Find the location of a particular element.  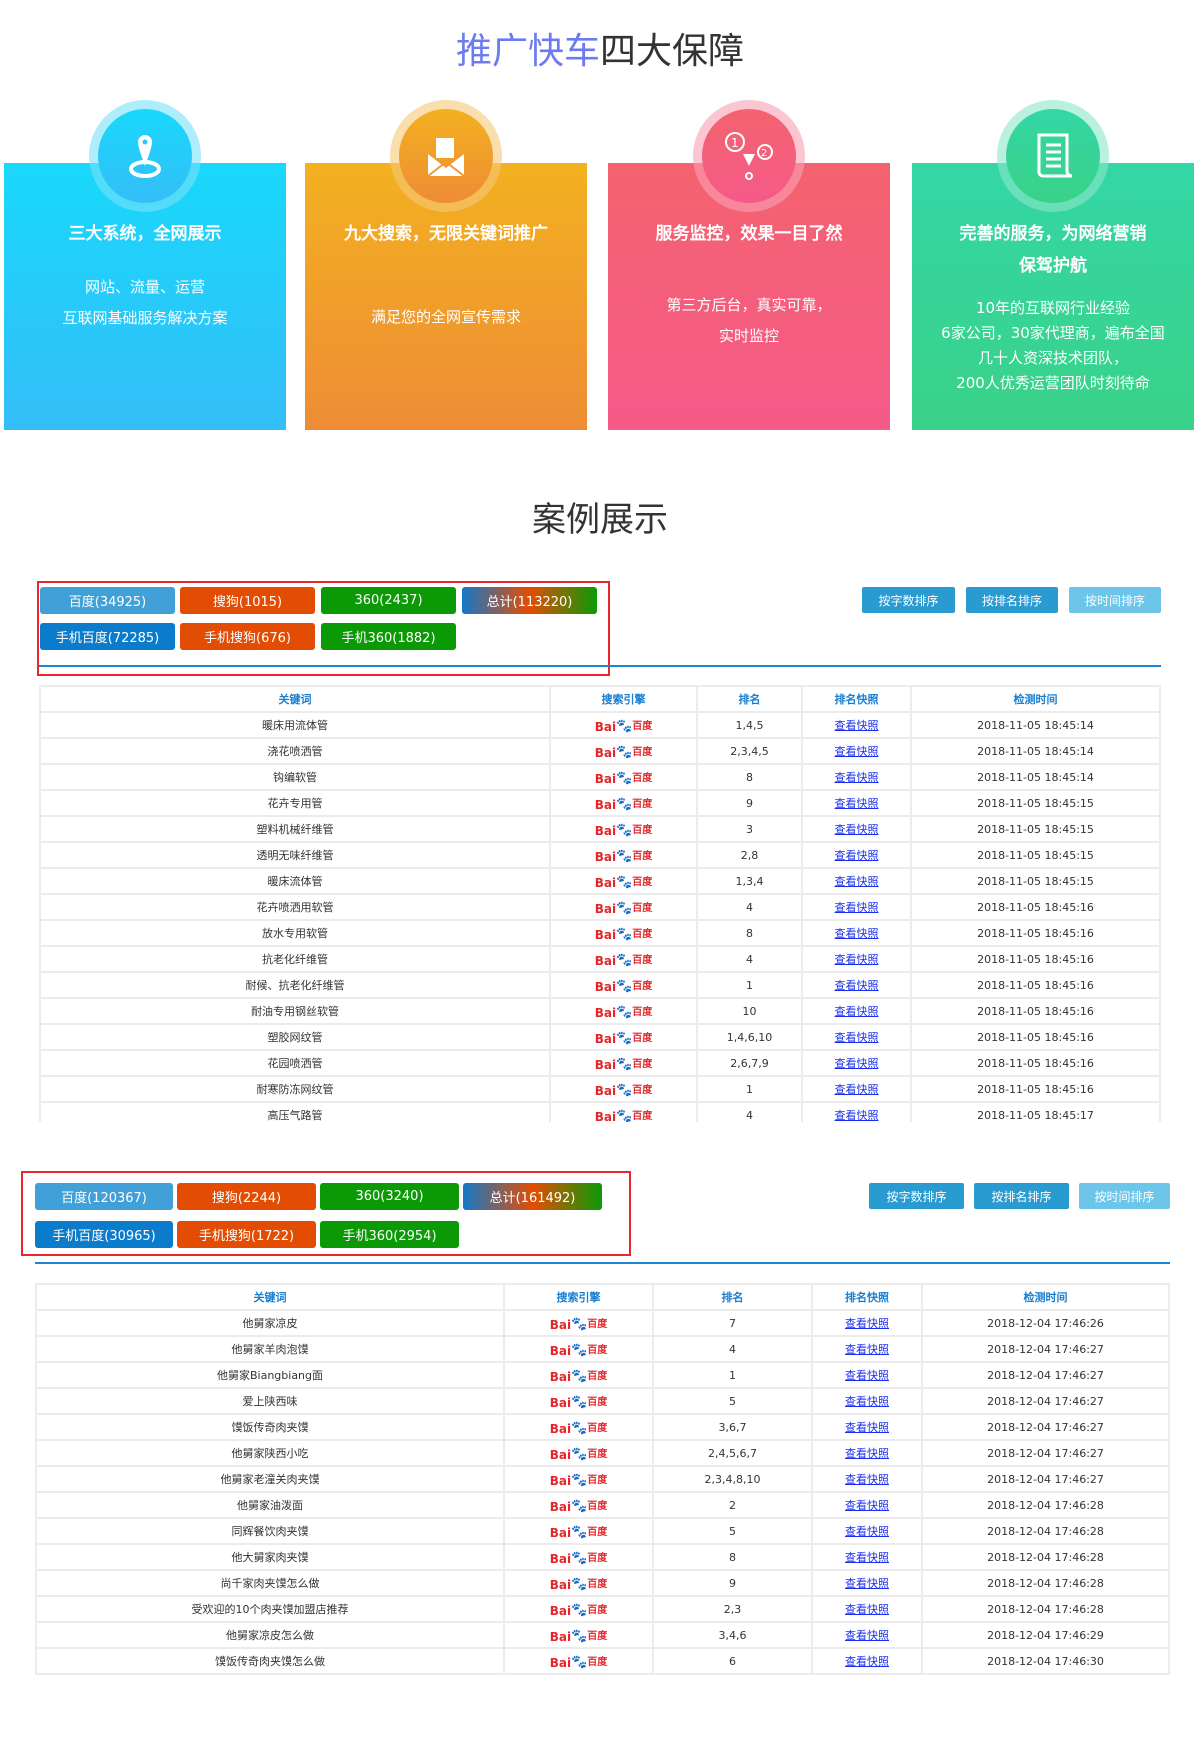

stat-mobile-sogou-button: 手机搜狗(1722) is located at coordinates (246, 1234).